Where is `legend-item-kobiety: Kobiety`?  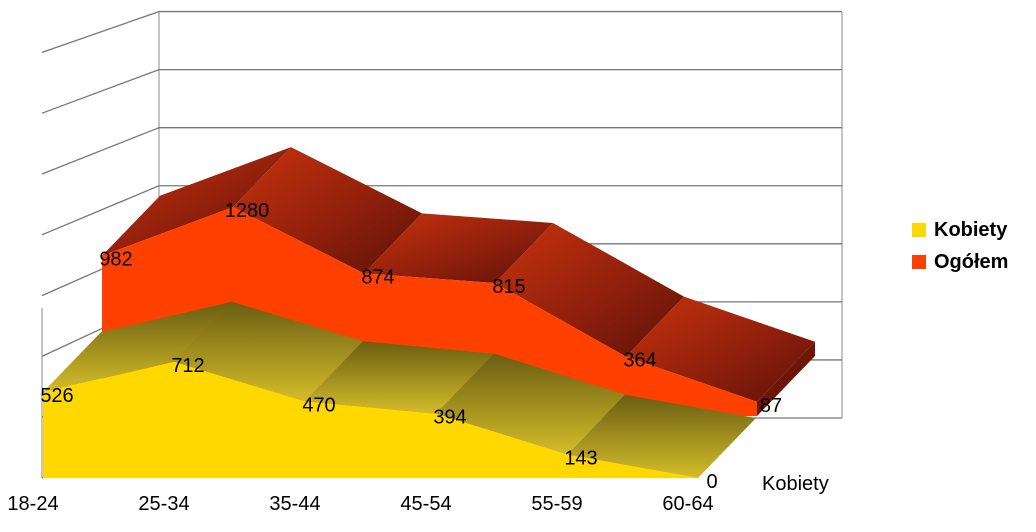 legend-item-kobiety: Kobiety is located at coordinates (960, 230).